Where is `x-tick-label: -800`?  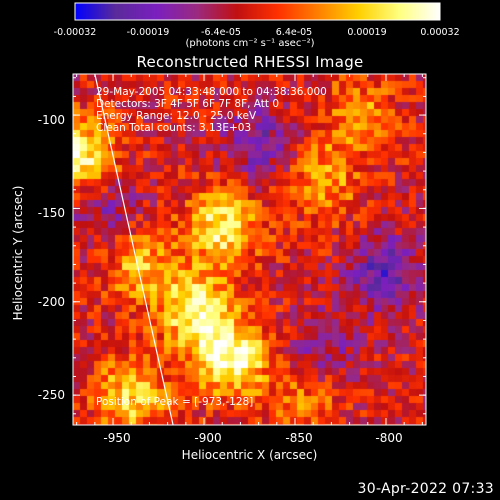 x-tick-label: -800 is located at coordinates (389, 438).